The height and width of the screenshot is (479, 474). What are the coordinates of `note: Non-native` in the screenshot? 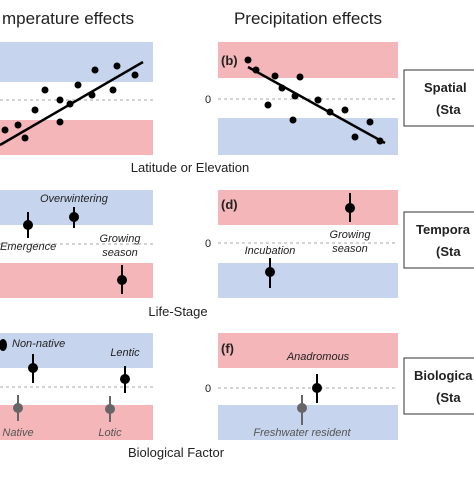 It's located at (38, 344).